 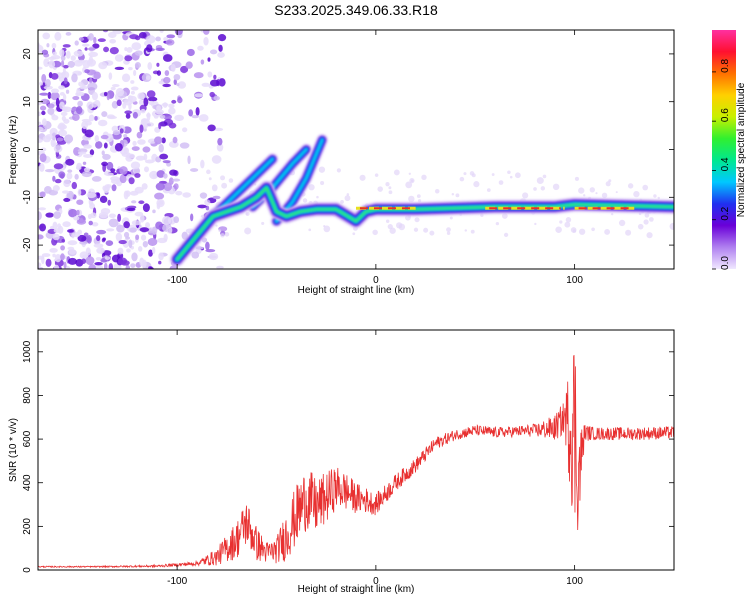 I want to click on colorbar-label: Normalized spectral amplitude, so click(x=741, y=149).